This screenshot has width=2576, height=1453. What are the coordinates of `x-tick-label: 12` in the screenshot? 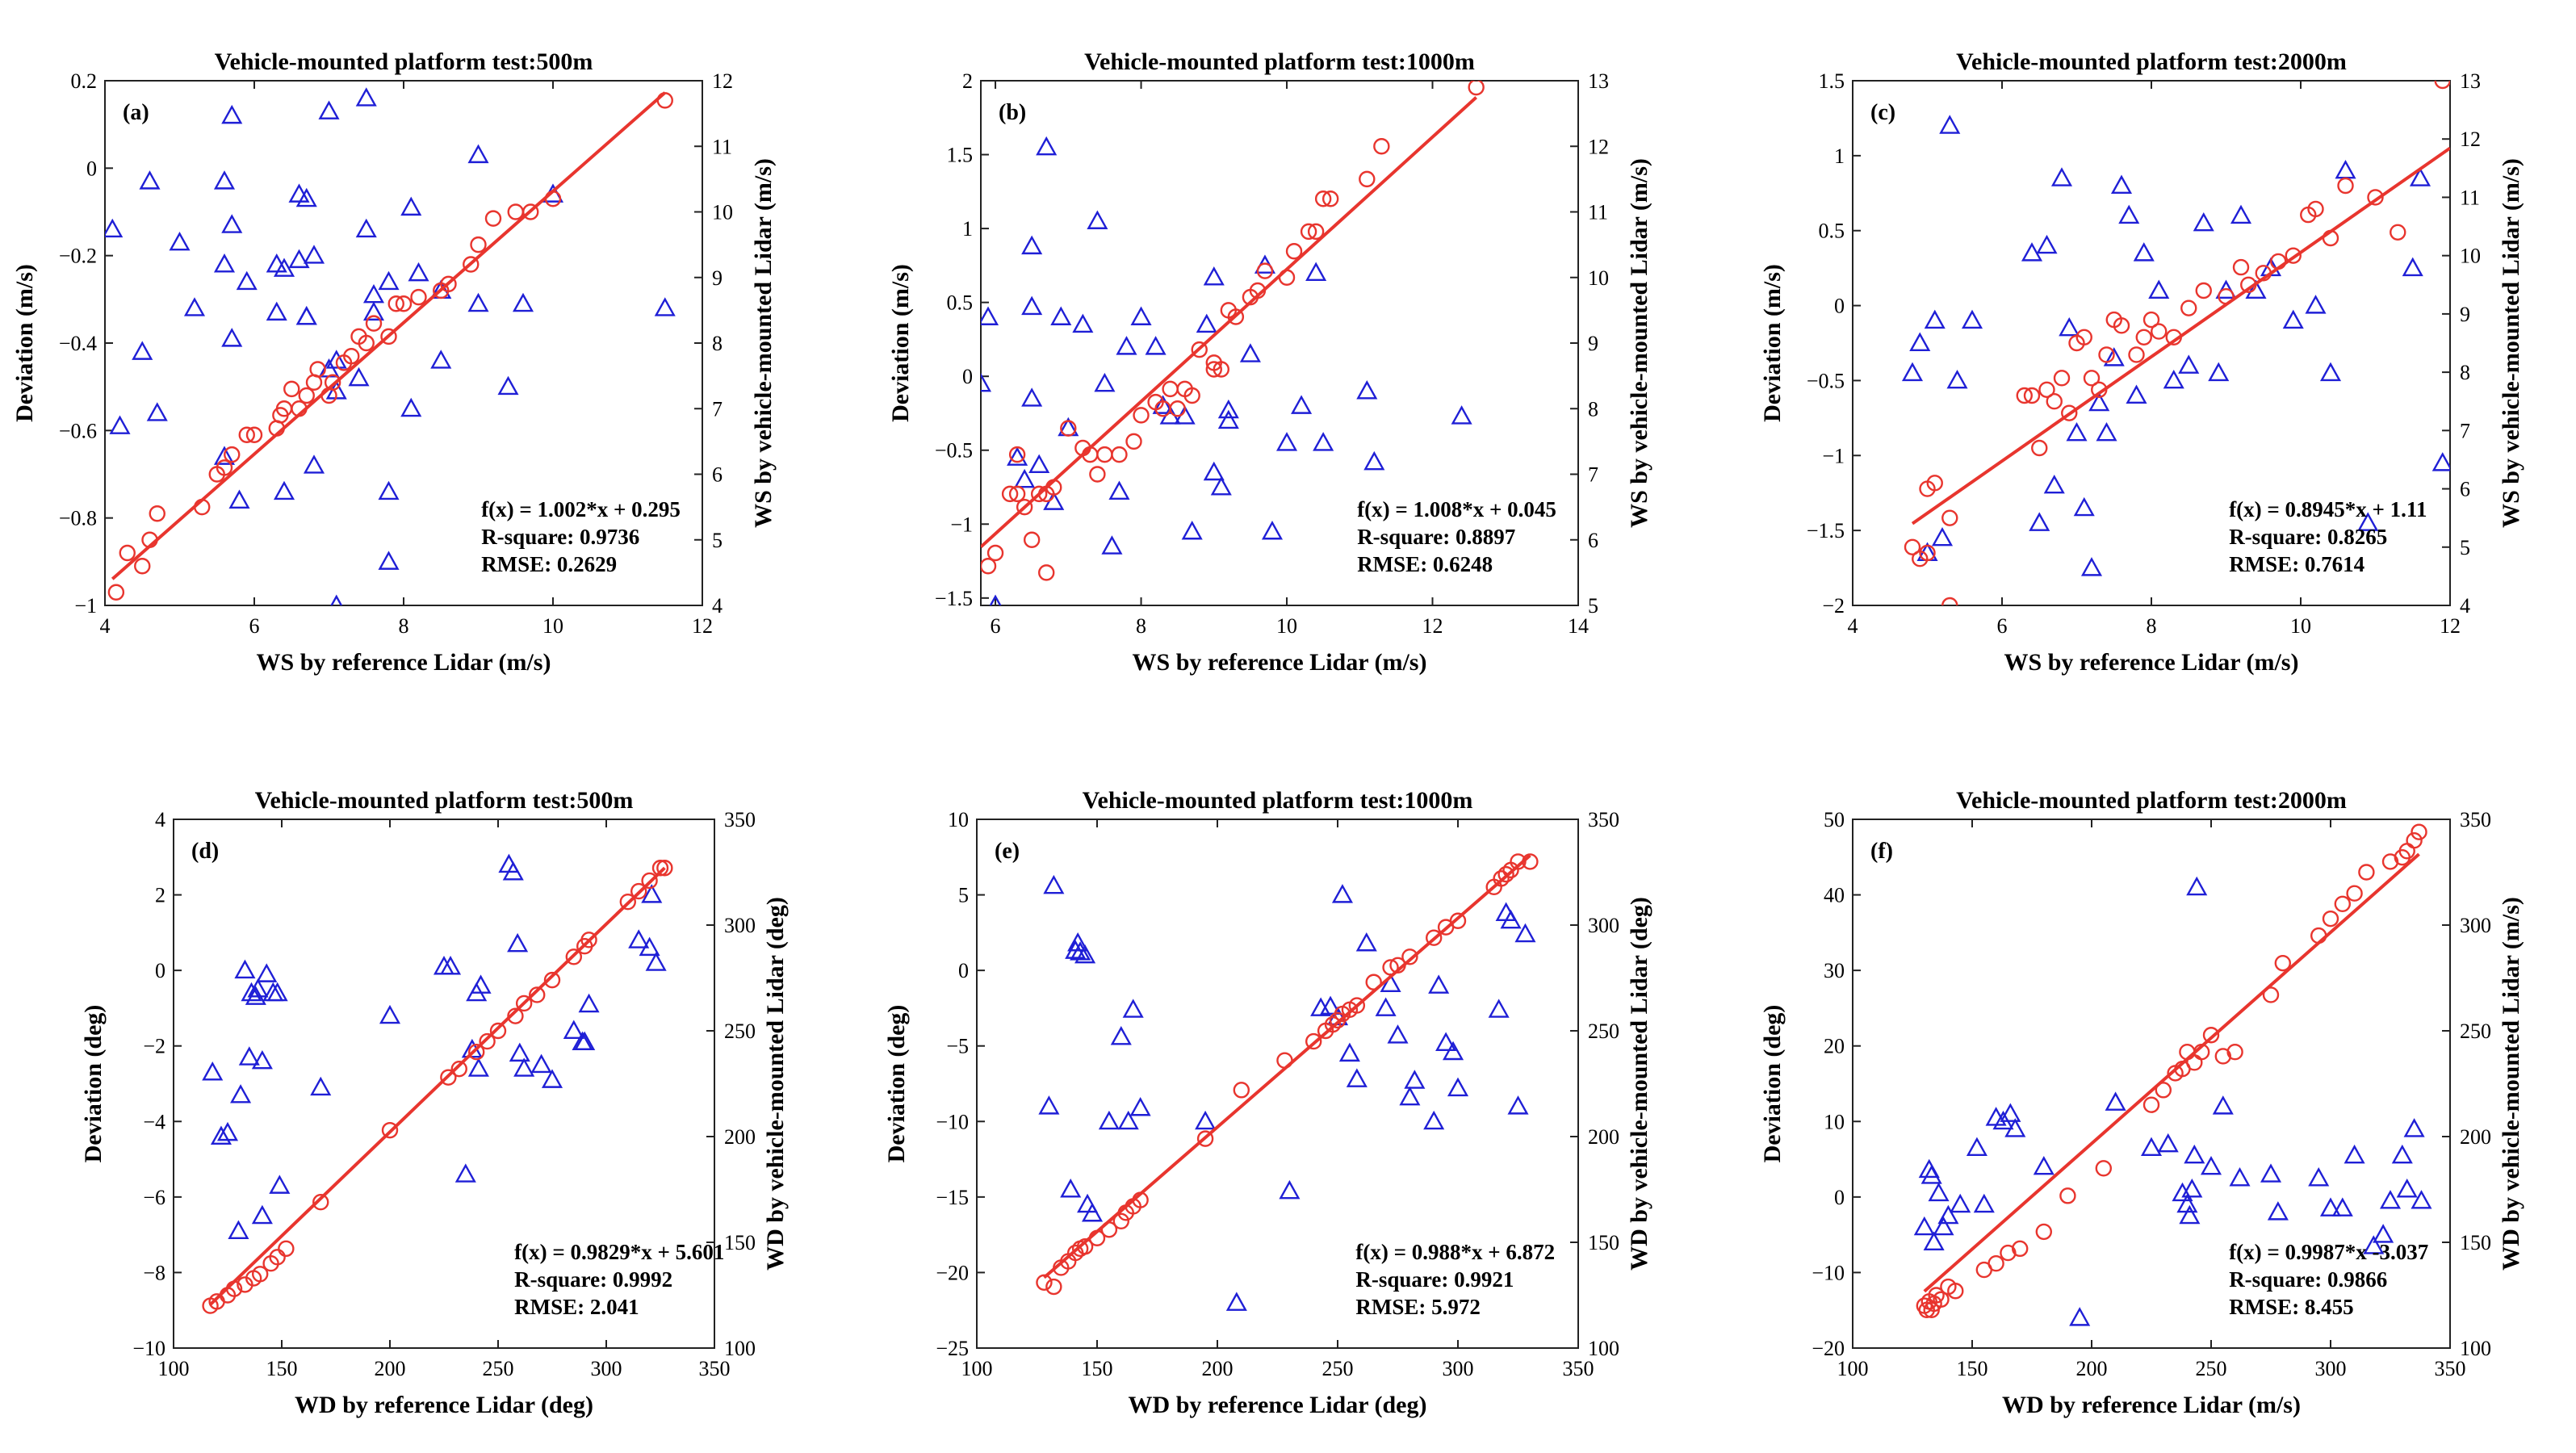 It's located at (1433, 626).